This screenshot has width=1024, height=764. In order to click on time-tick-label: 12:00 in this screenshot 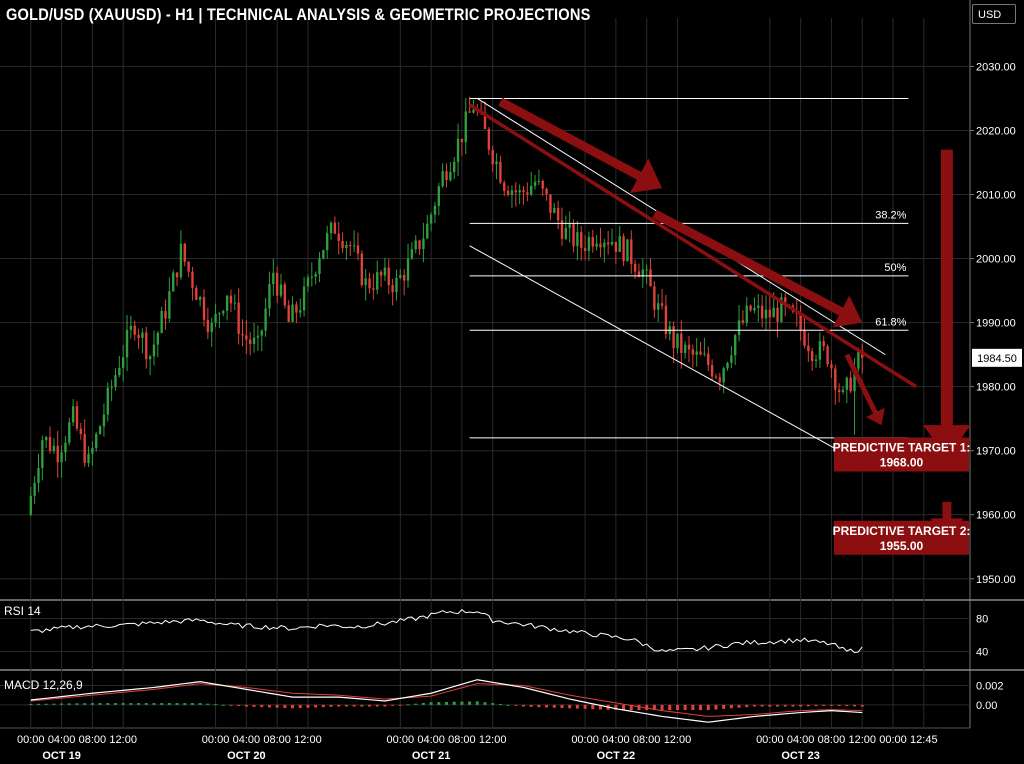, I will do `click(493, 740)`.